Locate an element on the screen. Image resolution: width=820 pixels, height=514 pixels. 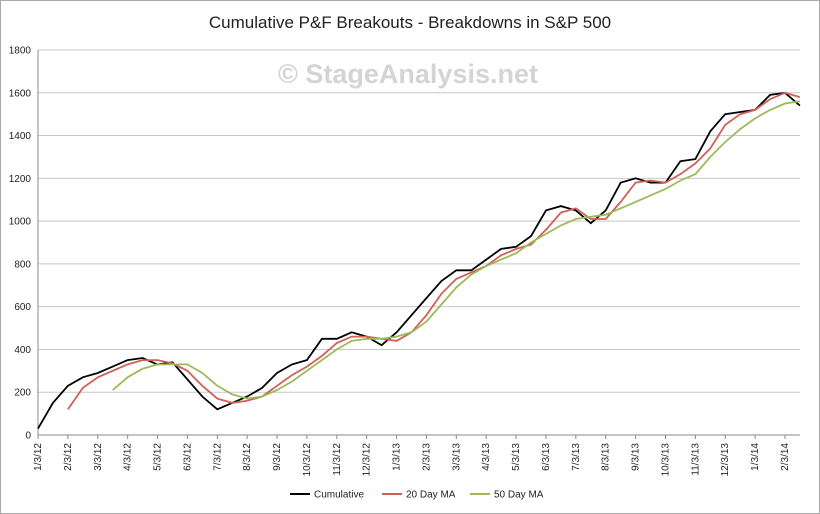
y-tick-label: 1800 is located at coordinates (20, 51).